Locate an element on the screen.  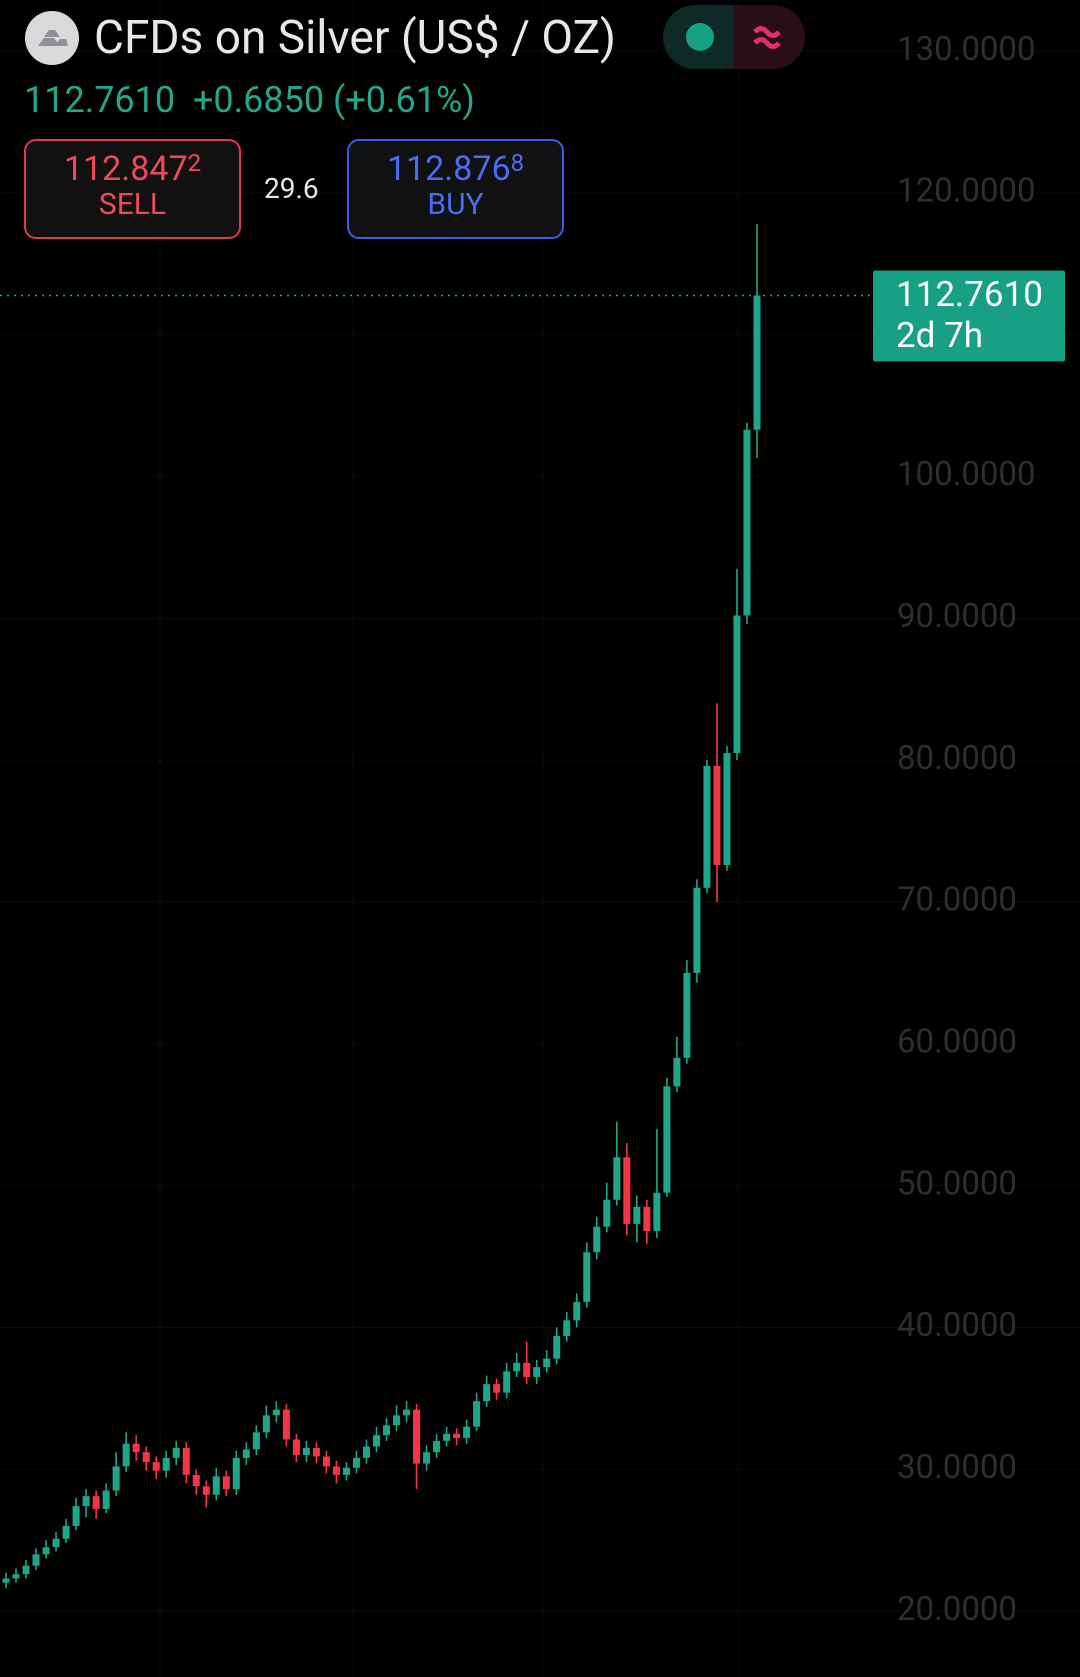
y-tick-label: 70.0000 is located at coordinates (957, 900).